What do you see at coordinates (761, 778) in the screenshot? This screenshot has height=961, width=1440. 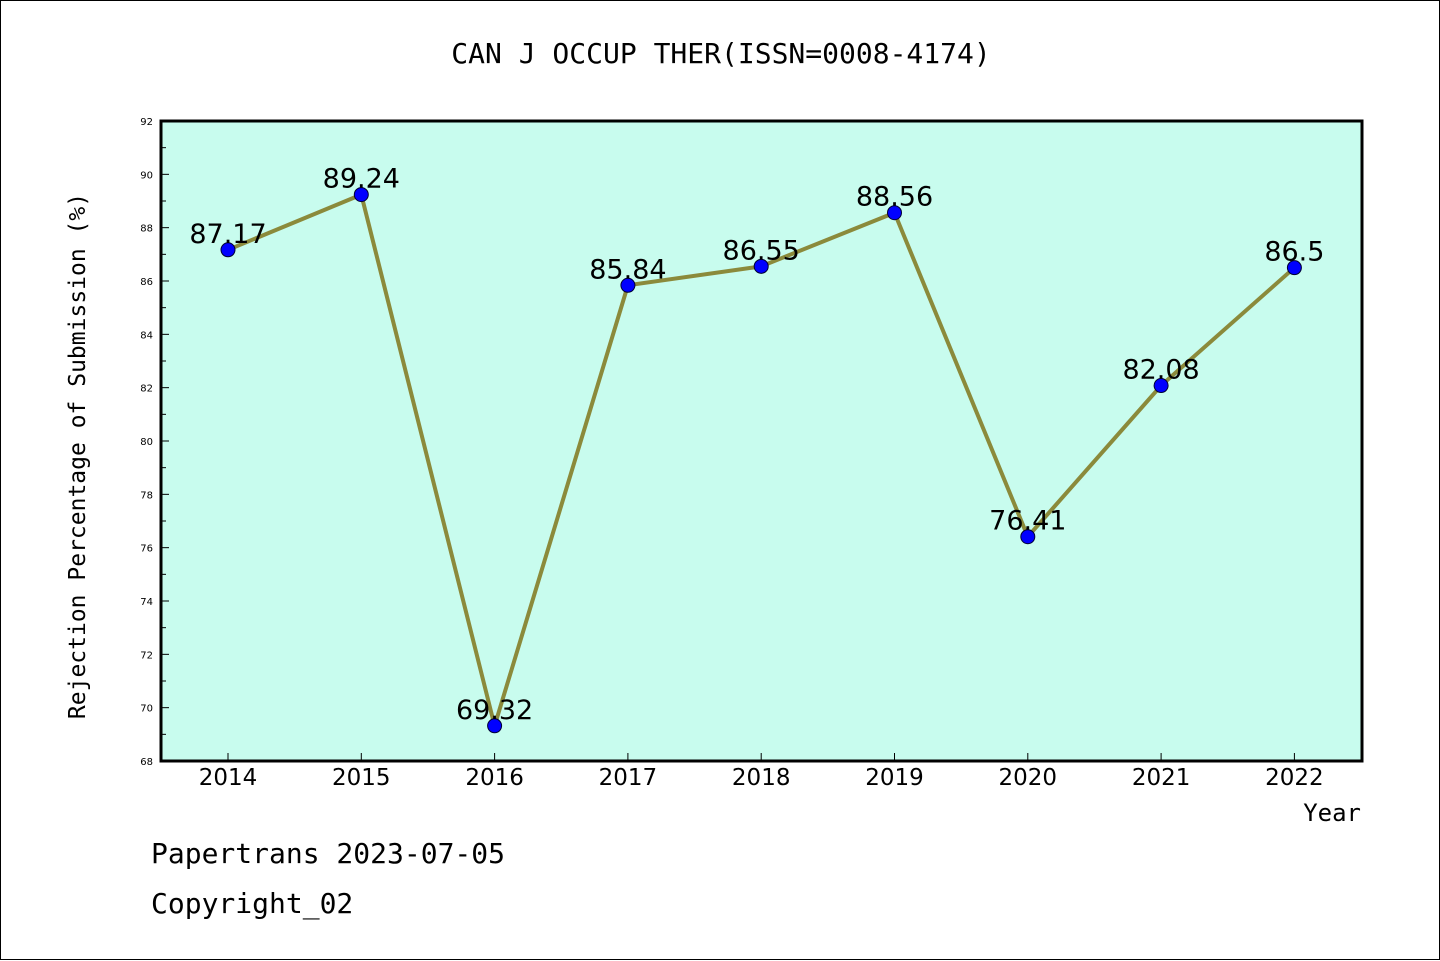 I see `x-tick-label: 2018` at bounding box center [761, 778].